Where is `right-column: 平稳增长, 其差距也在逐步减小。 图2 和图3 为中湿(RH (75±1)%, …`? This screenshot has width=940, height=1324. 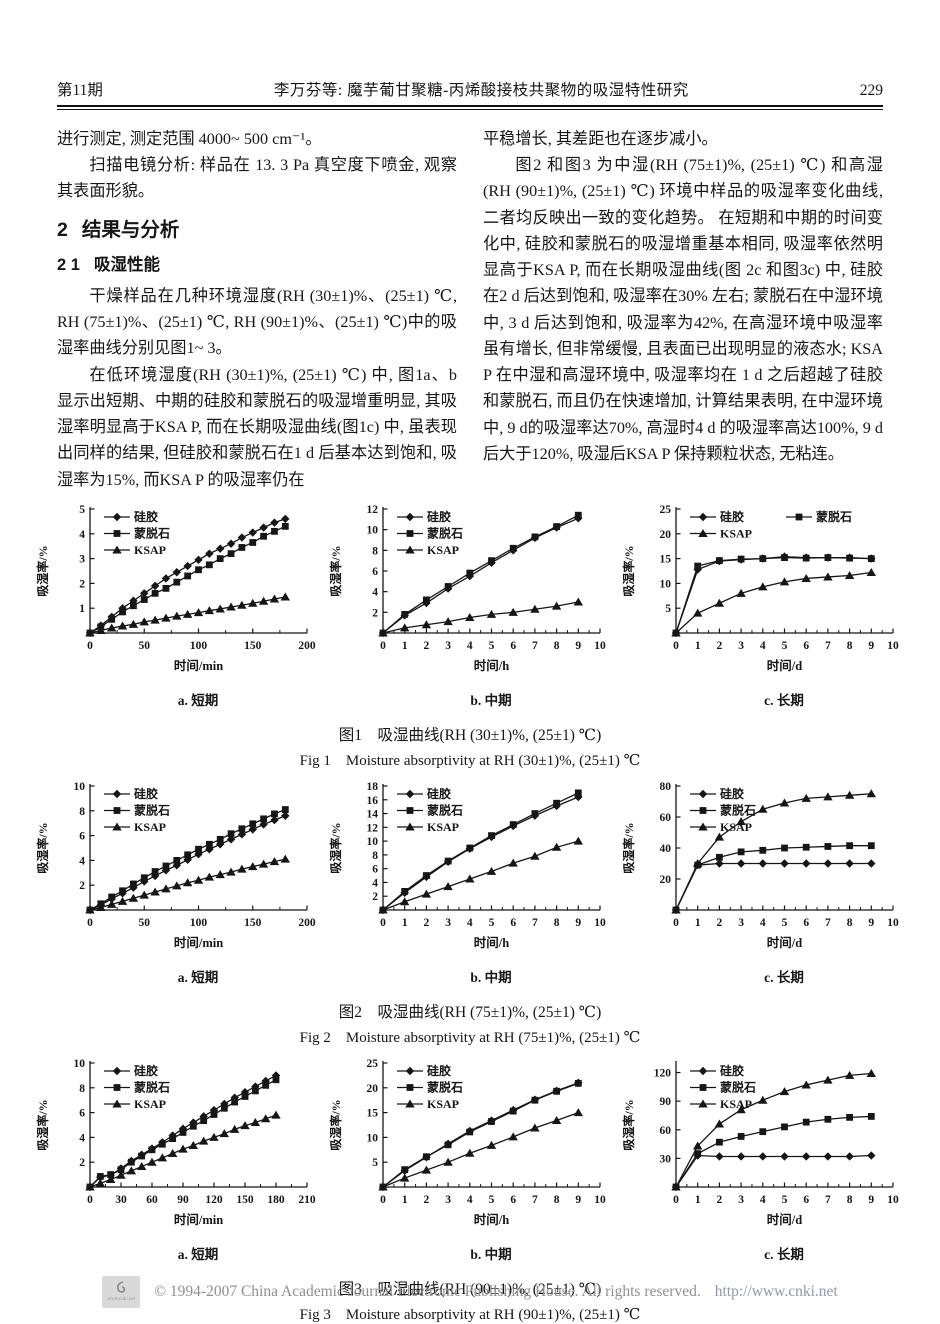
right-column: 平稳增长, 其差距也在逐步减小。 图2 和图3 为中湿(RH (75±1)%, … is located at coordinates (683, 309).